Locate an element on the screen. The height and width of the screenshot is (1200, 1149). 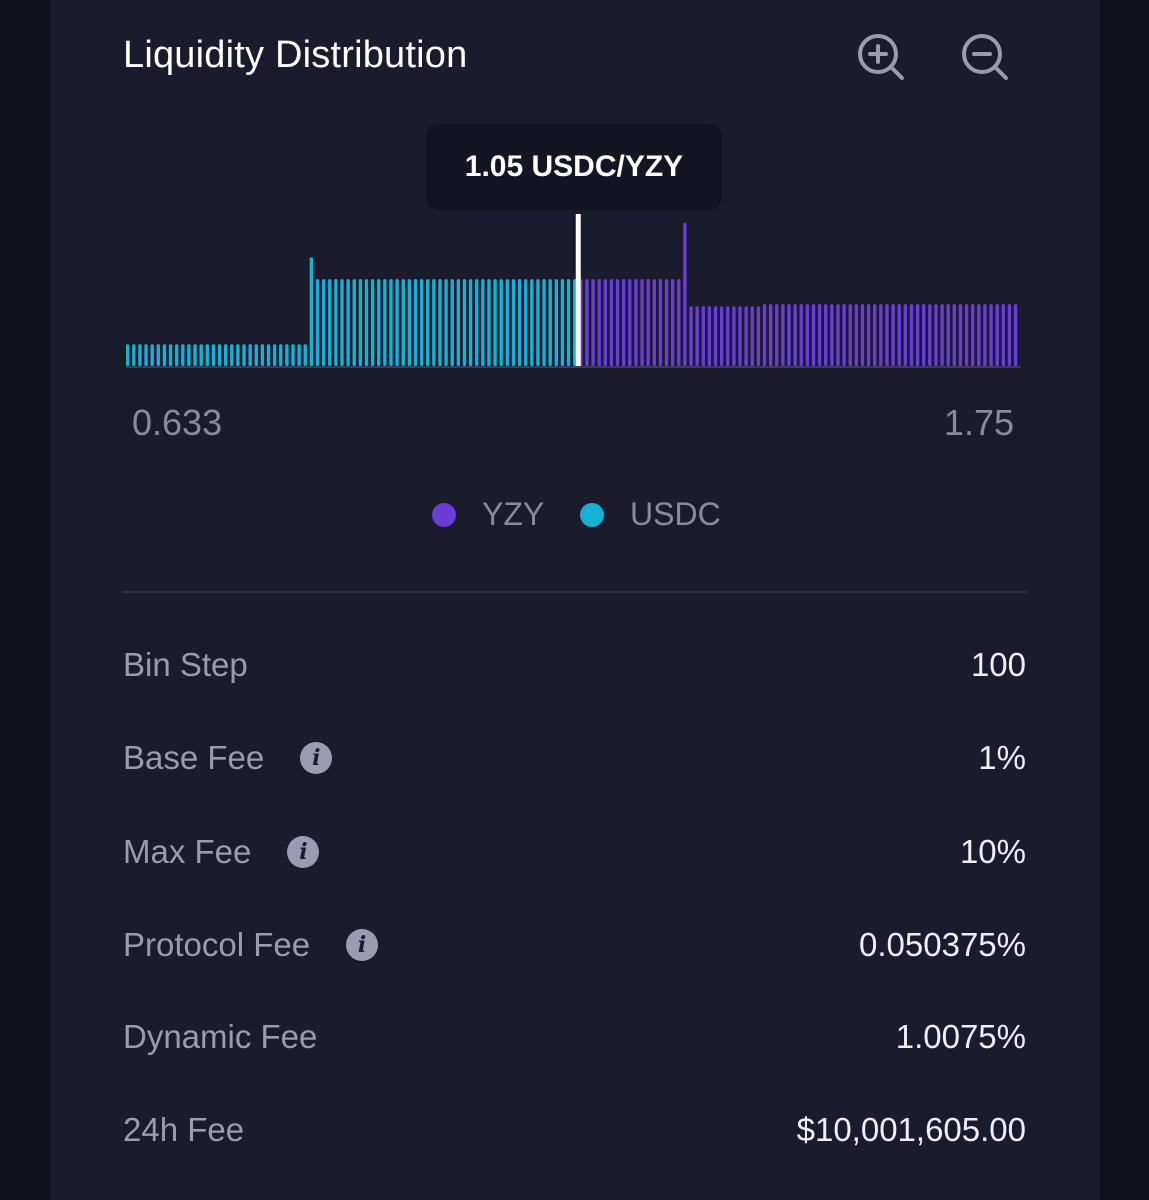
zoom-in-button is located at coordinates (882, 58).